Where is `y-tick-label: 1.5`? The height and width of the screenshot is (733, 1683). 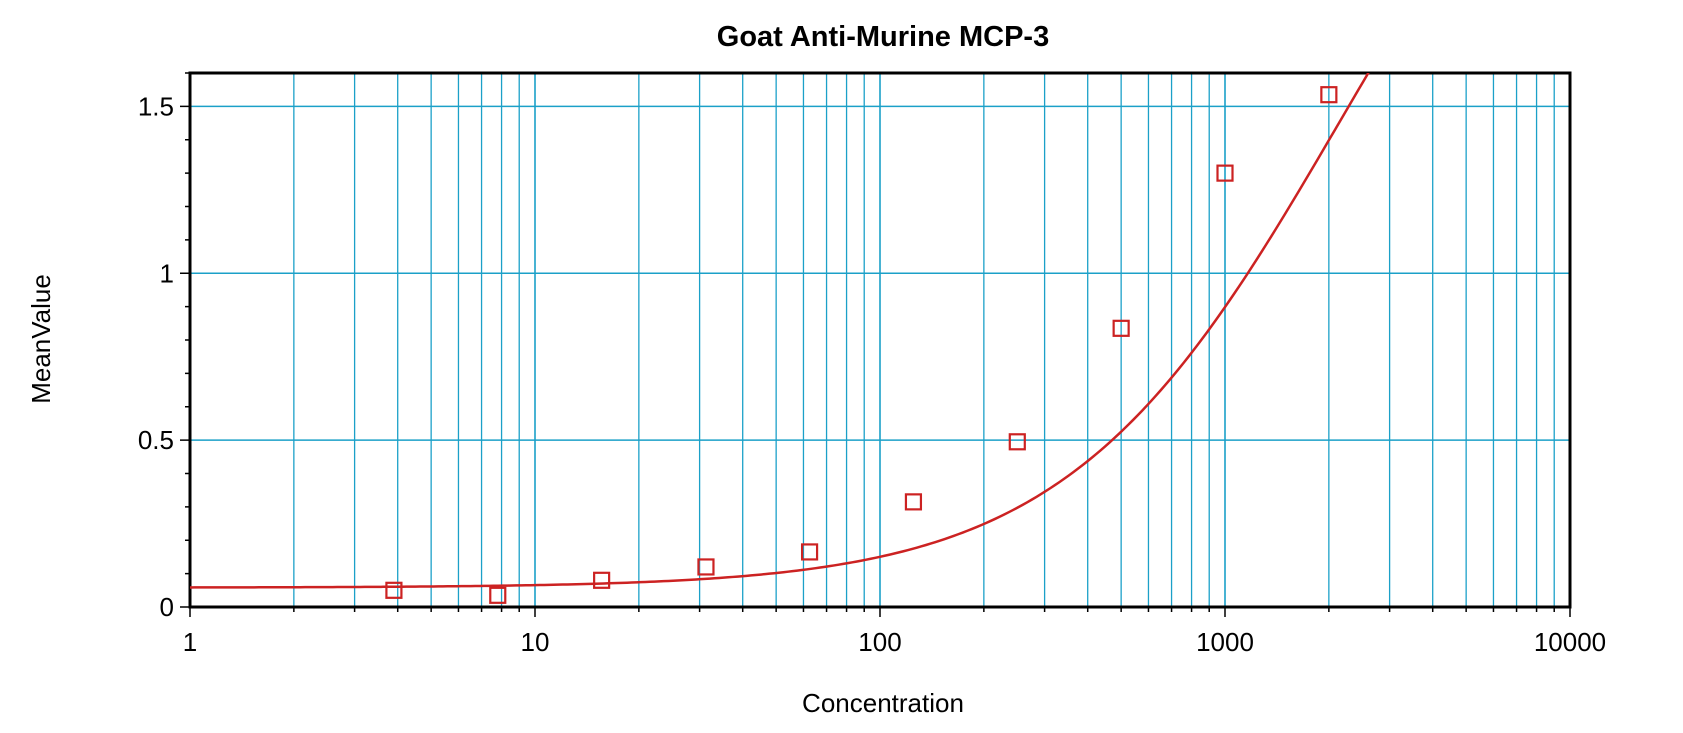 y-tick-label: 1.5 is located at coordinates (156, 106).